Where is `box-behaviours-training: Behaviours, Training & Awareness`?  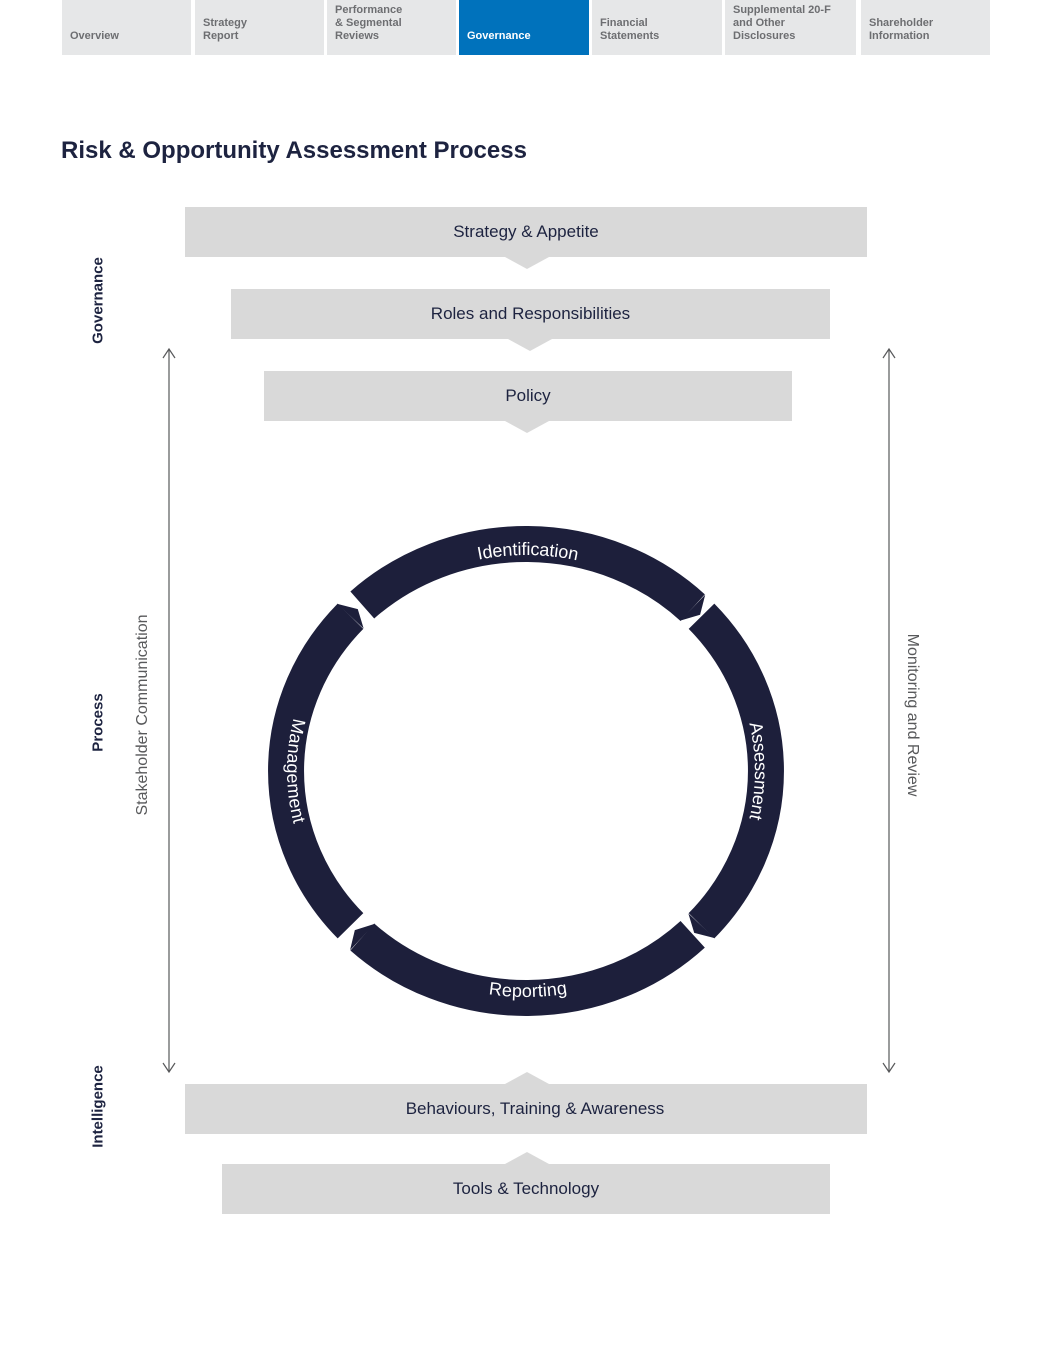 box-behaviours-training: Behaviours, Training & Awareness is located at coordinates (526, 1109).